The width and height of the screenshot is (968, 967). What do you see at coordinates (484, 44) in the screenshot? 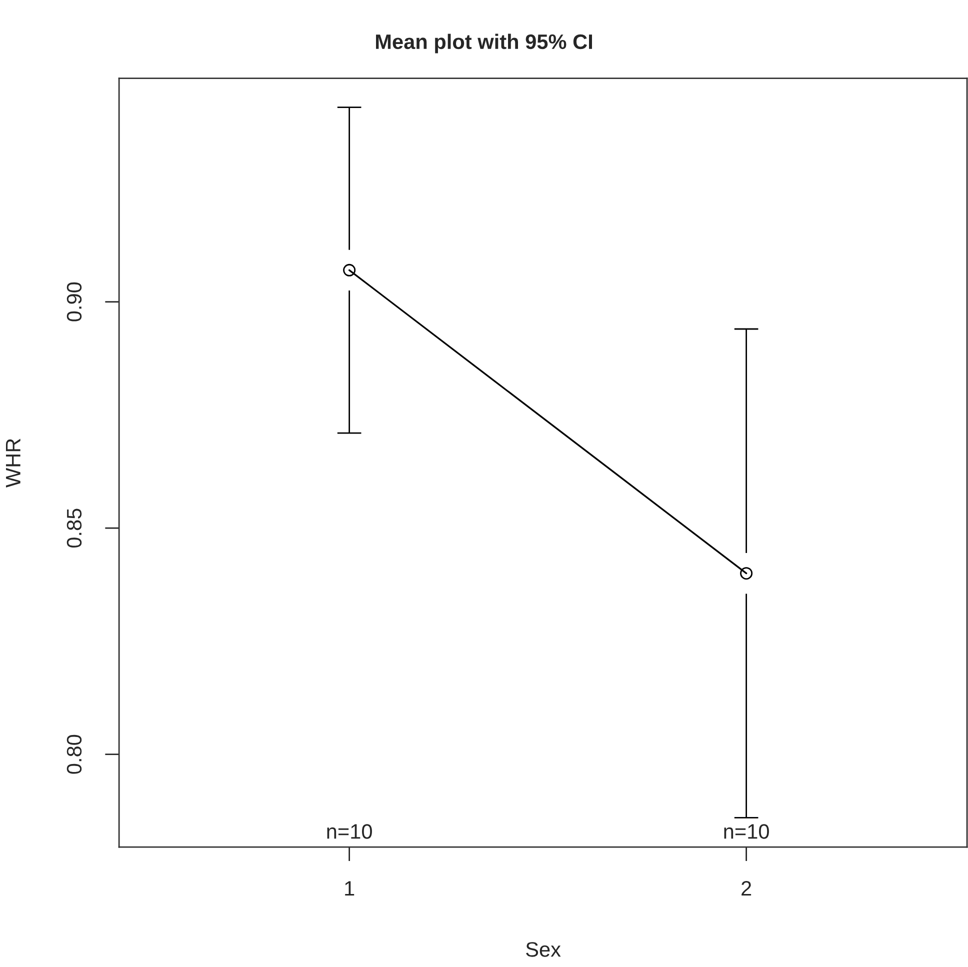
I see `chart-title: Mean plot with 95% CI` at bounding box center [484, 44].